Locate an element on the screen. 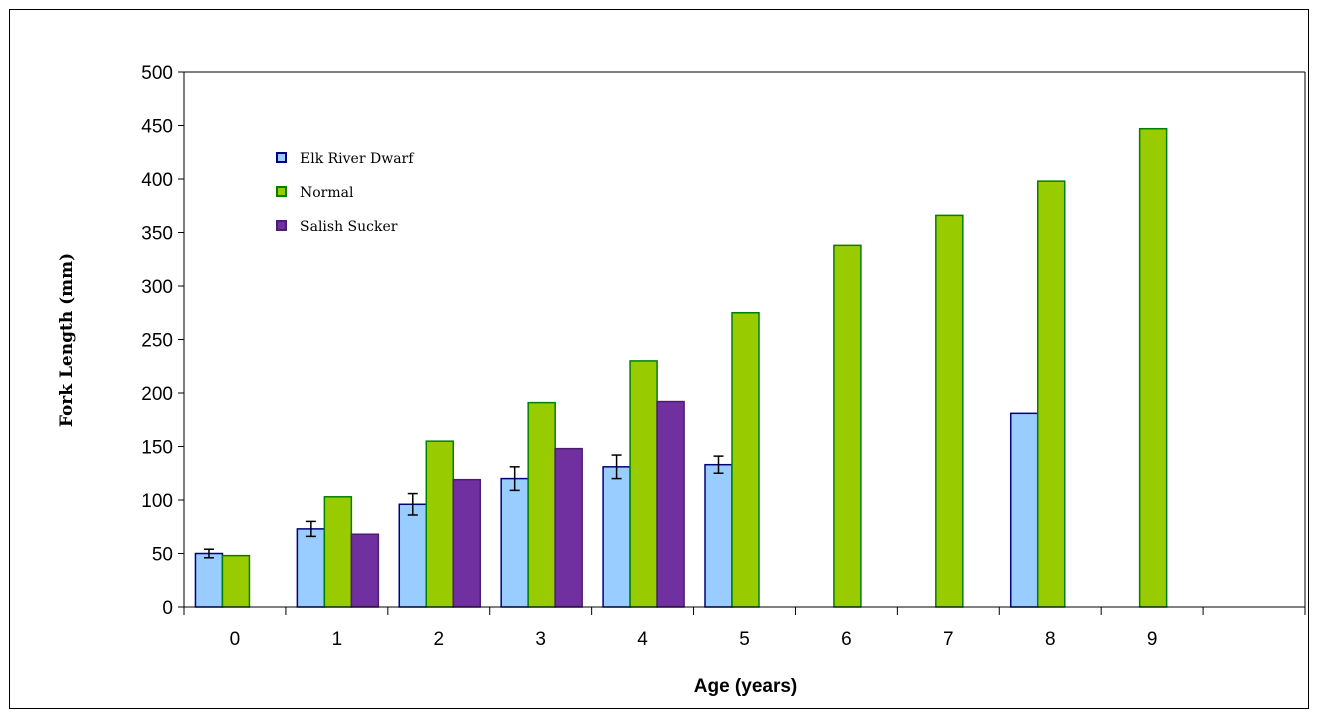 The height and width of the screenshot is (710, 1317). x-tick-label: 7 is located at coordinates (948, 639).